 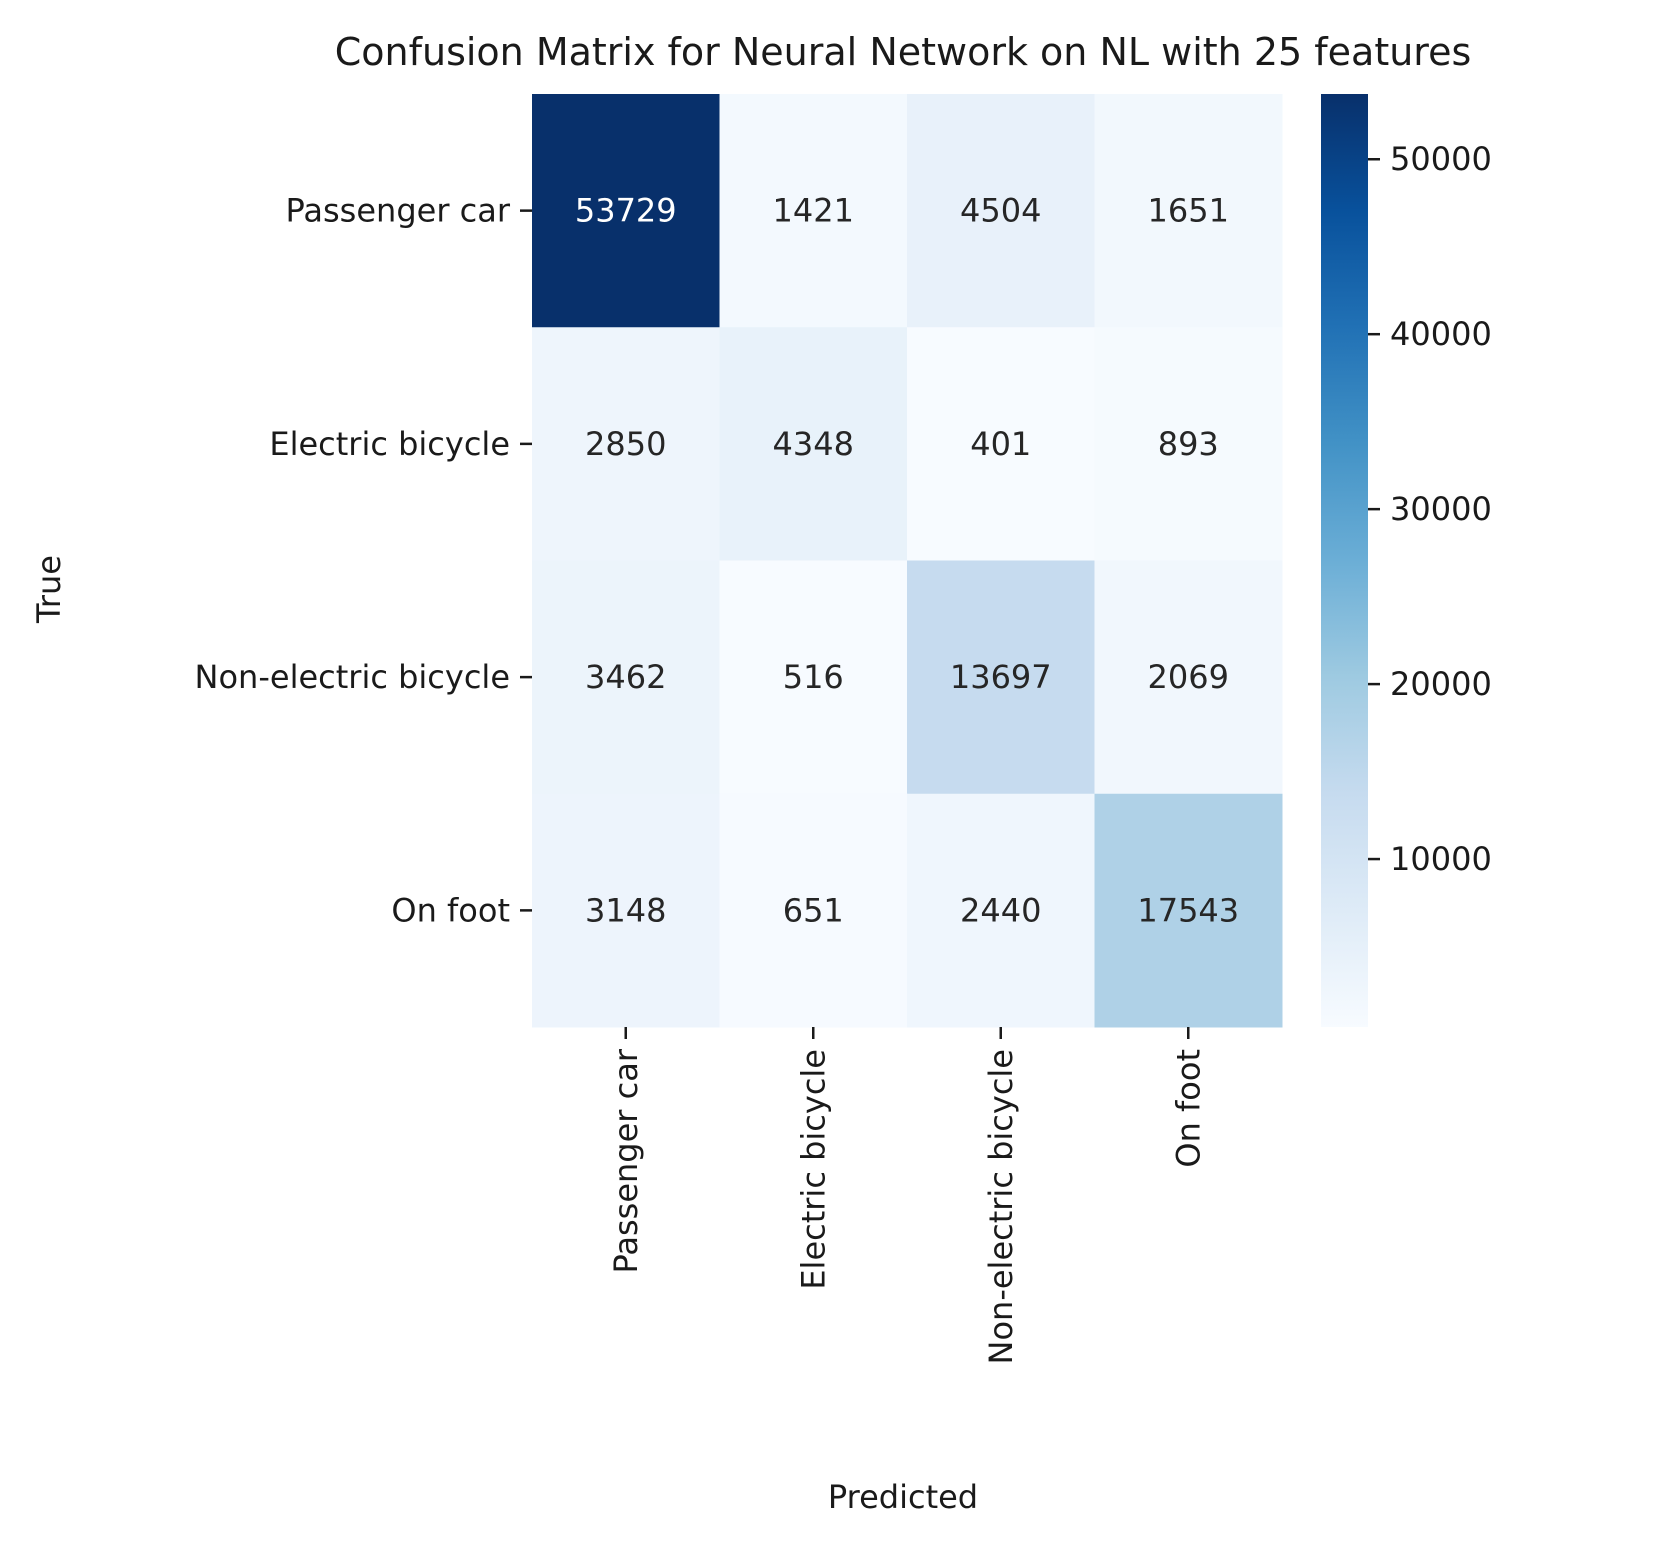 I want to click on colorbar-tick-label: 30000, so click(x=1441, y=509).